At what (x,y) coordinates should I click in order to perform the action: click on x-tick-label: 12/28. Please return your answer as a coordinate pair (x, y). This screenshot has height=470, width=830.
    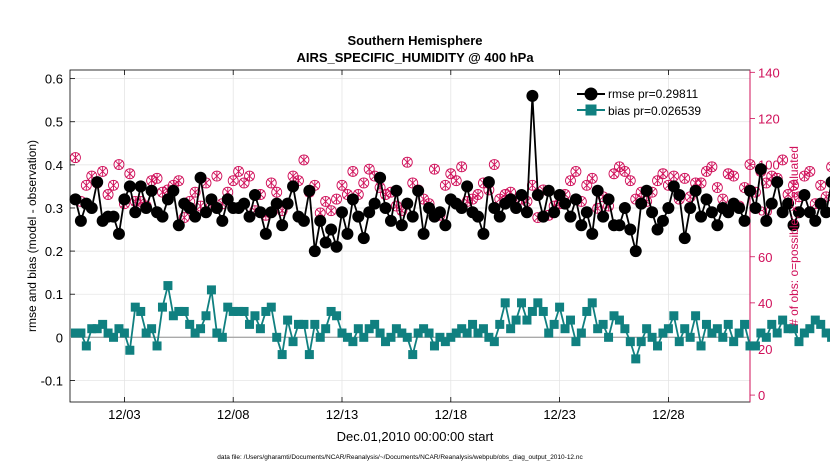
    Looking at the image, I should click on (668, 414).